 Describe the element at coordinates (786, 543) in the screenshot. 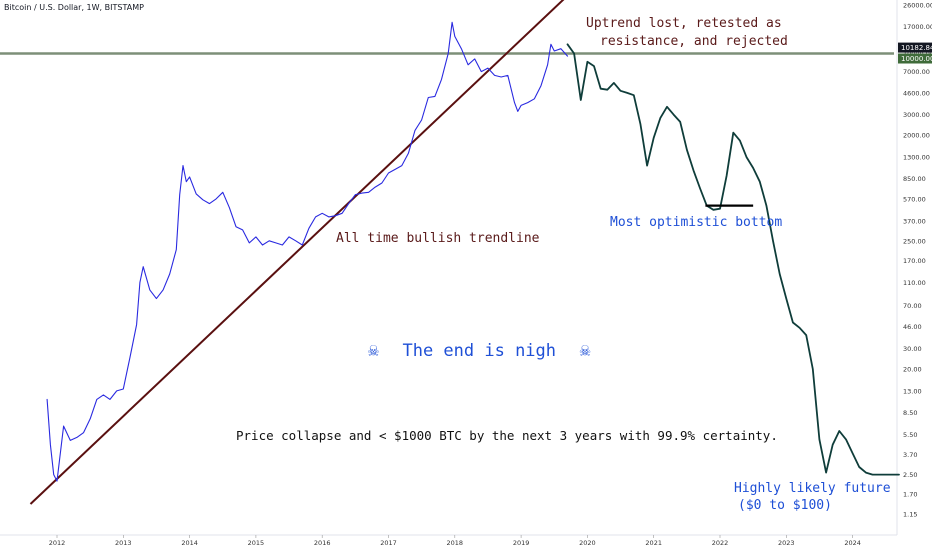

I see `x-tick-label: 2023` at that location.